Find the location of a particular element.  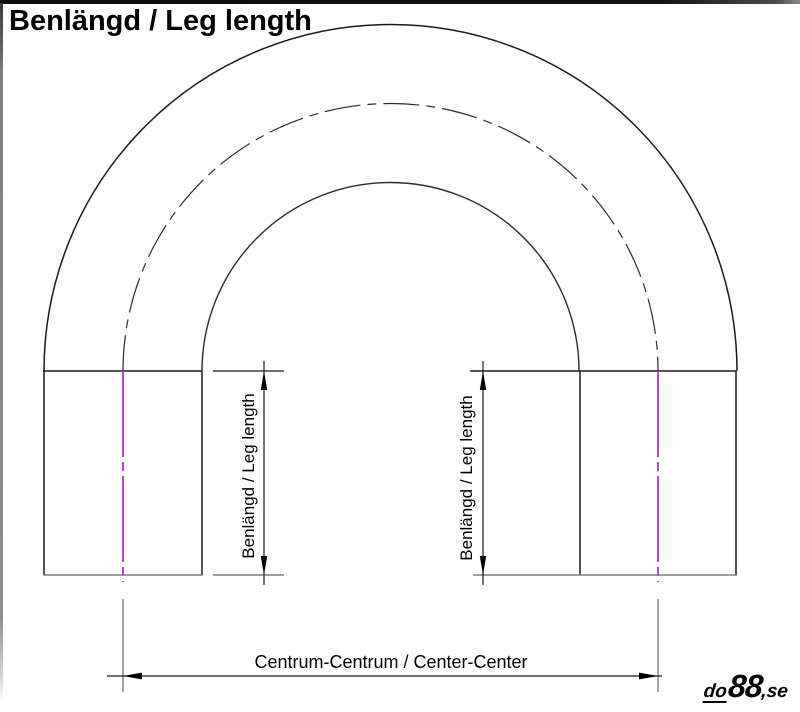

left-leg-dimension-label: Benlängd / Leg length is located at coordinates (248, 475).